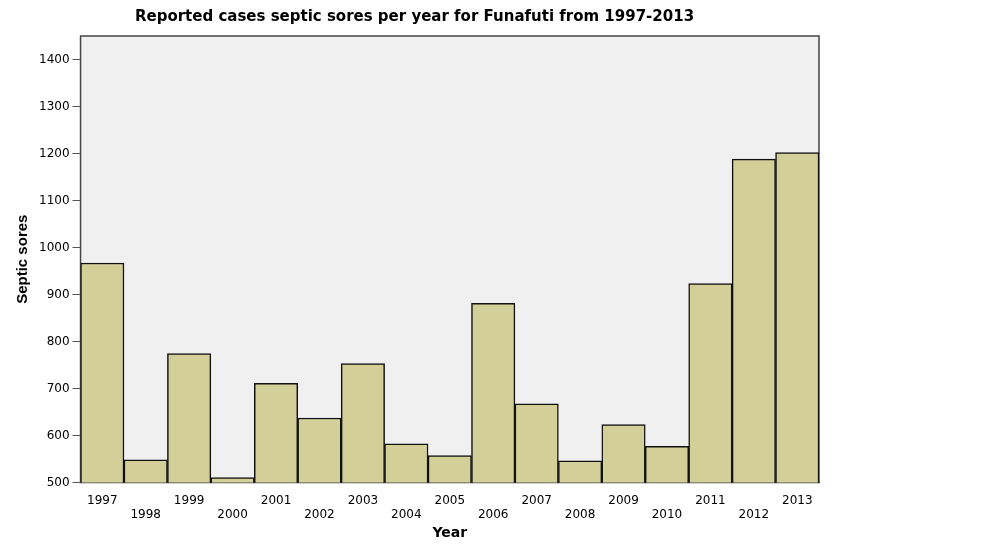 The height and width of the screenshot is (546, 1004). Describe the element at coordinates (797, 499) in the screenshot. I see `x-tick-label: 2013` at that location.